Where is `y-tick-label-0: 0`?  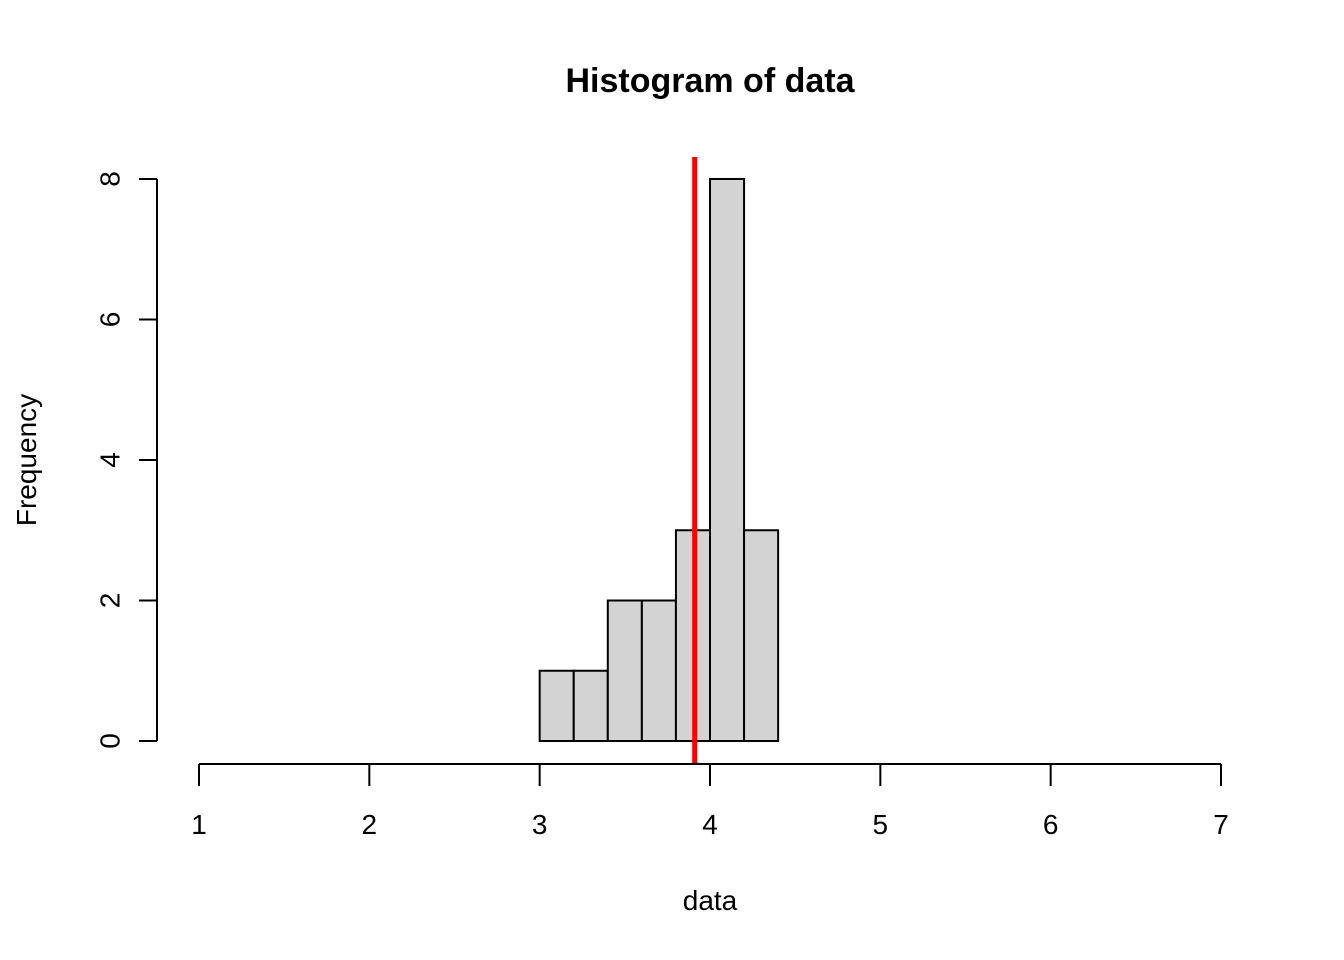 y-tick-label-0: 0 is located at coordinates (110, 741).